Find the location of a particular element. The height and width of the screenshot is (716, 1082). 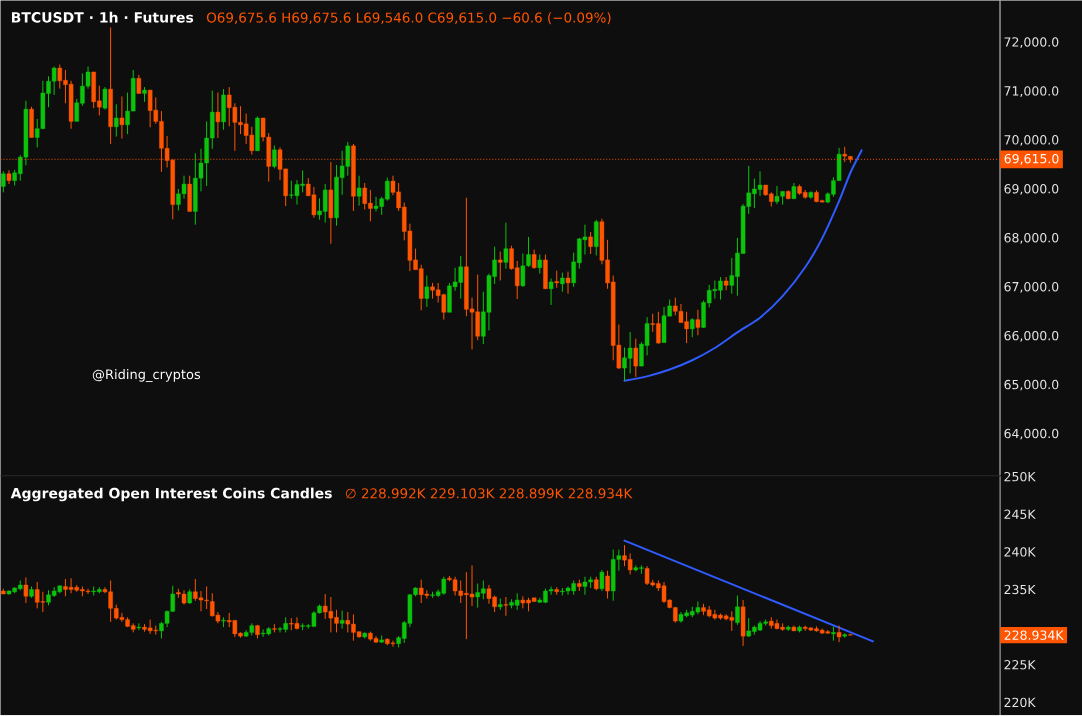

annotation: @Riding_cryptos is located at coordinates (146, 376).